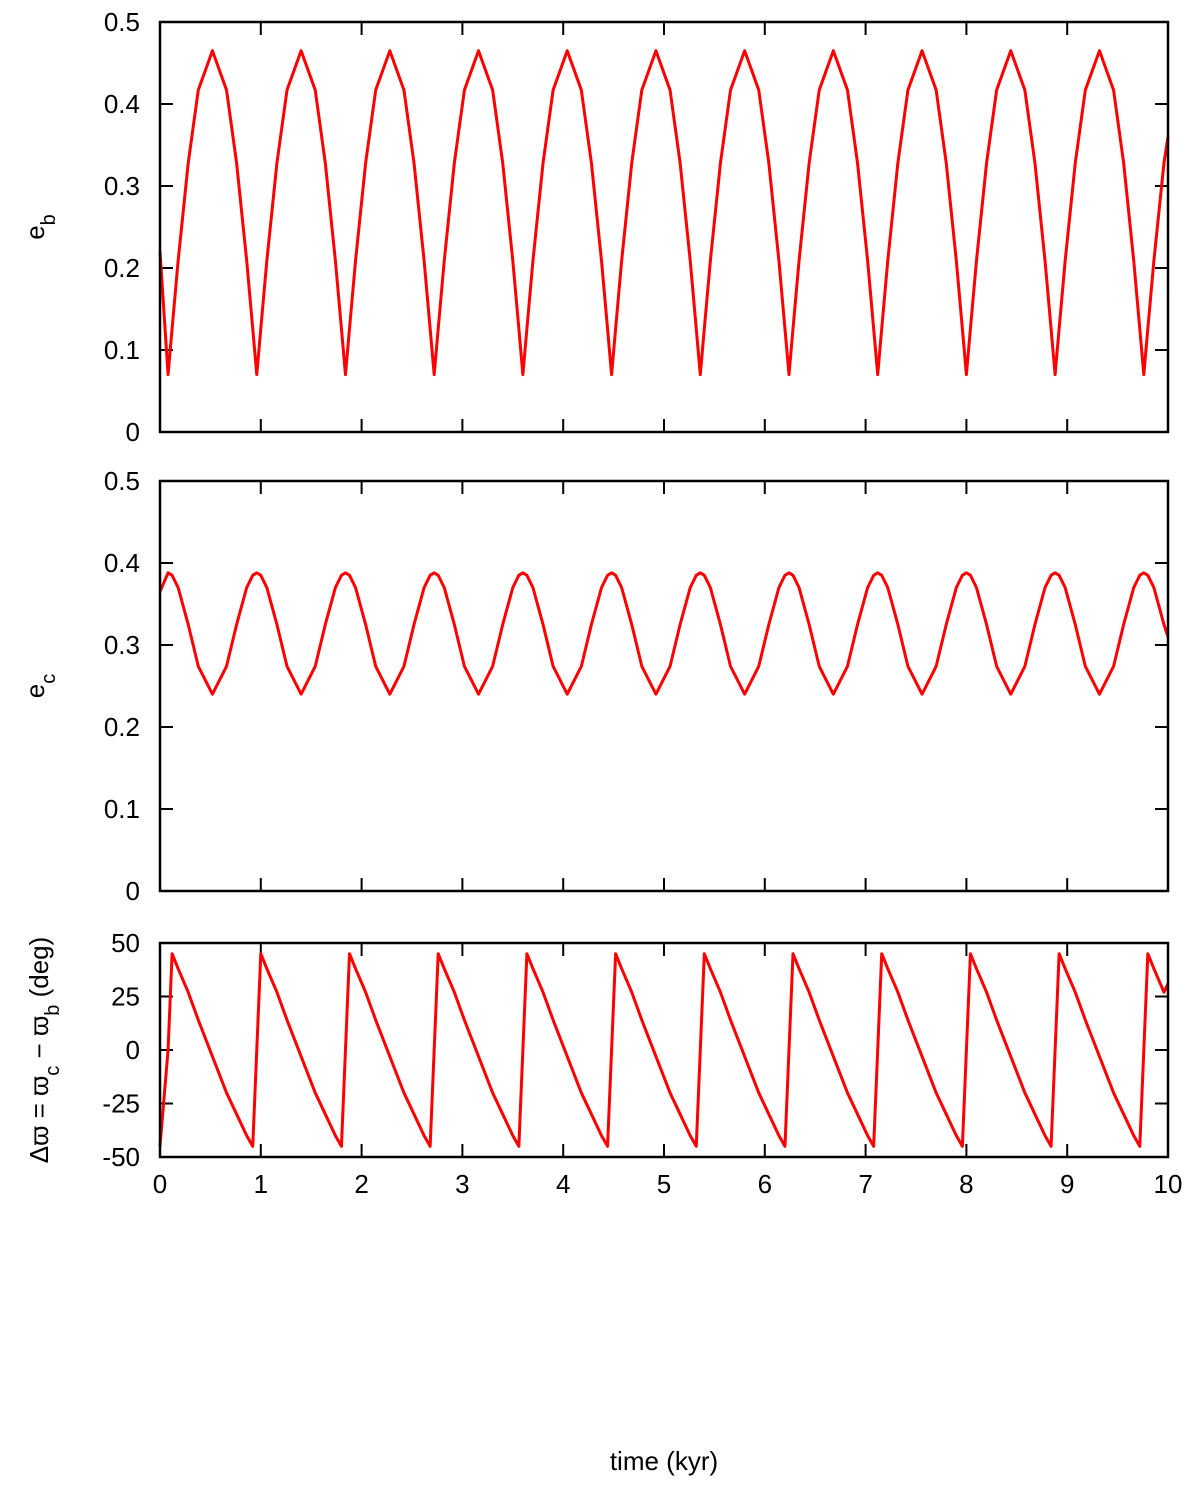  Describe the element at coordinates (160, 1184) in the screenshot. I see `x-tick-label: 0` at that location.